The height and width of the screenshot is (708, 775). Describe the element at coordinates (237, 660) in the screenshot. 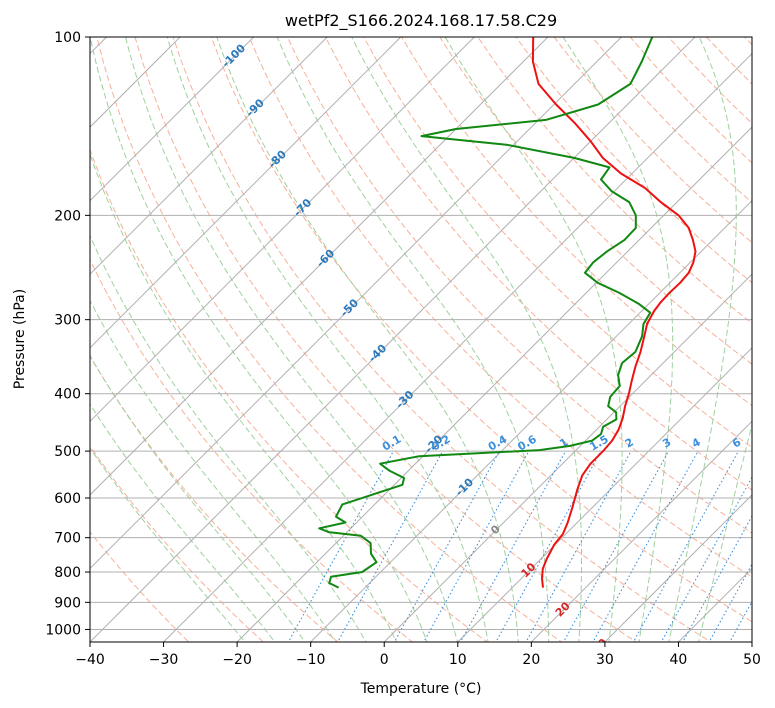

I see `x-tick-label: −20` at that location.